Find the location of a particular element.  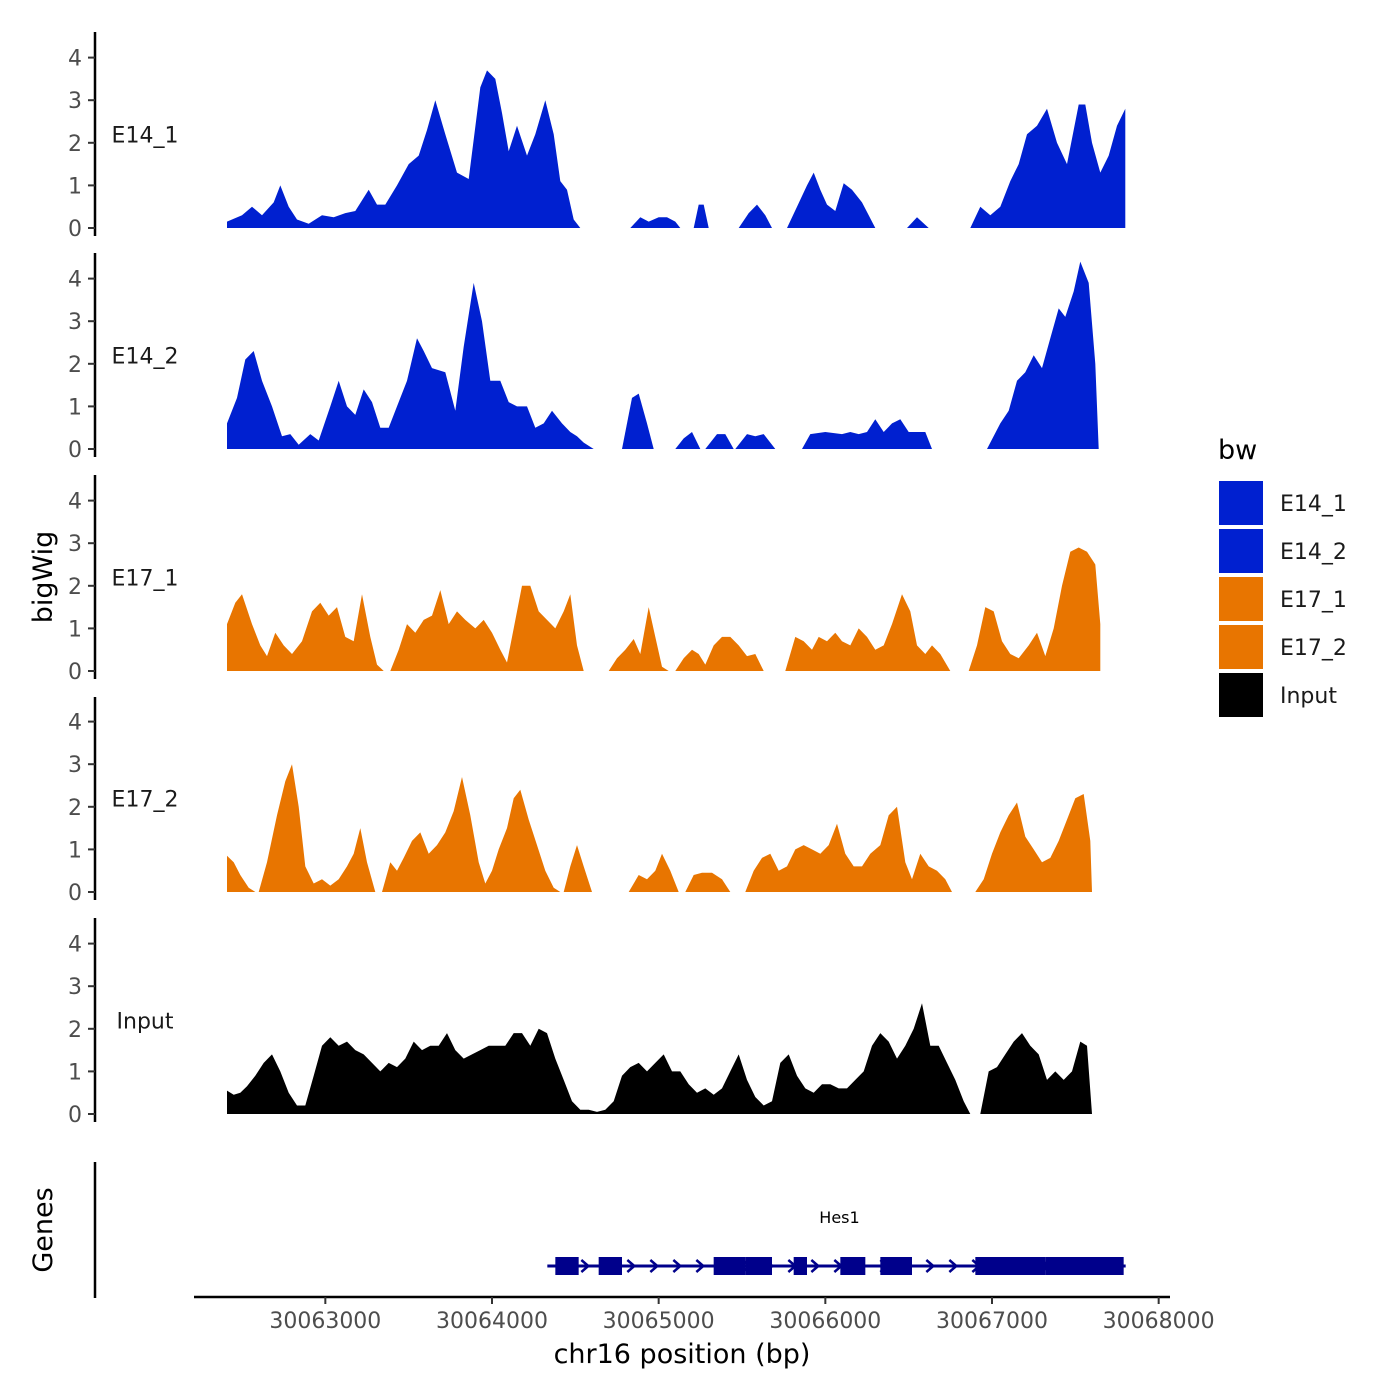

track-label-E14_1: E14_1 is located at coordinates (145, 135).